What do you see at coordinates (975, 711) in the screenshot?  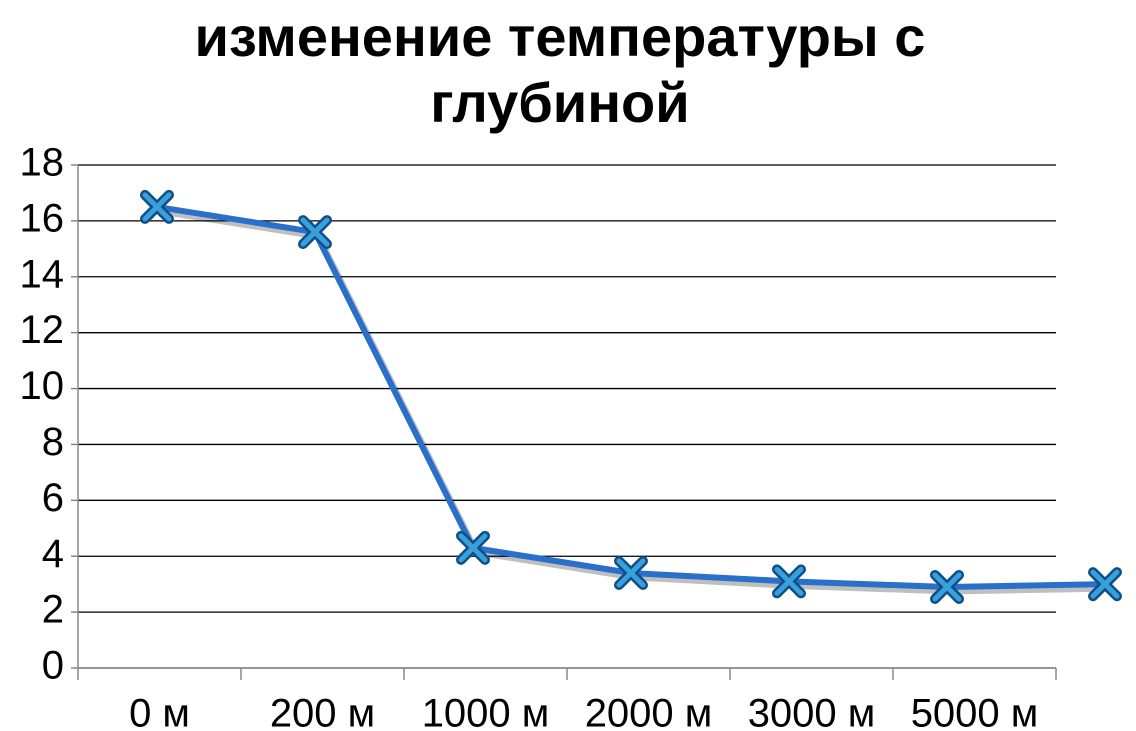 I see `x-tick-label: 5000 м` at bounding box center [975, 711].